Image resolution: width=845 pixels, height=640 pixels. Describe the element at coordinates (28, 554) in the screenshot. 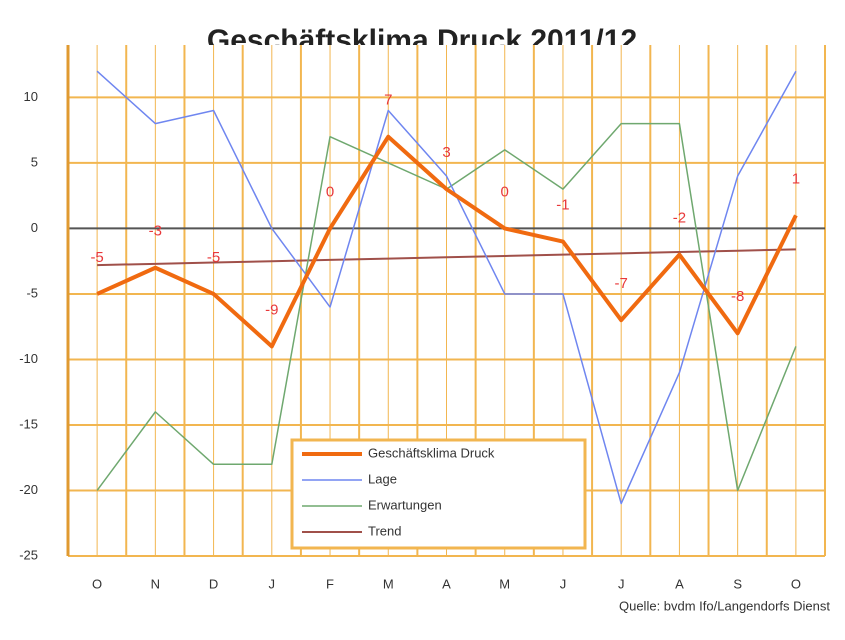

I see `y-tick-label: -25` at that location.